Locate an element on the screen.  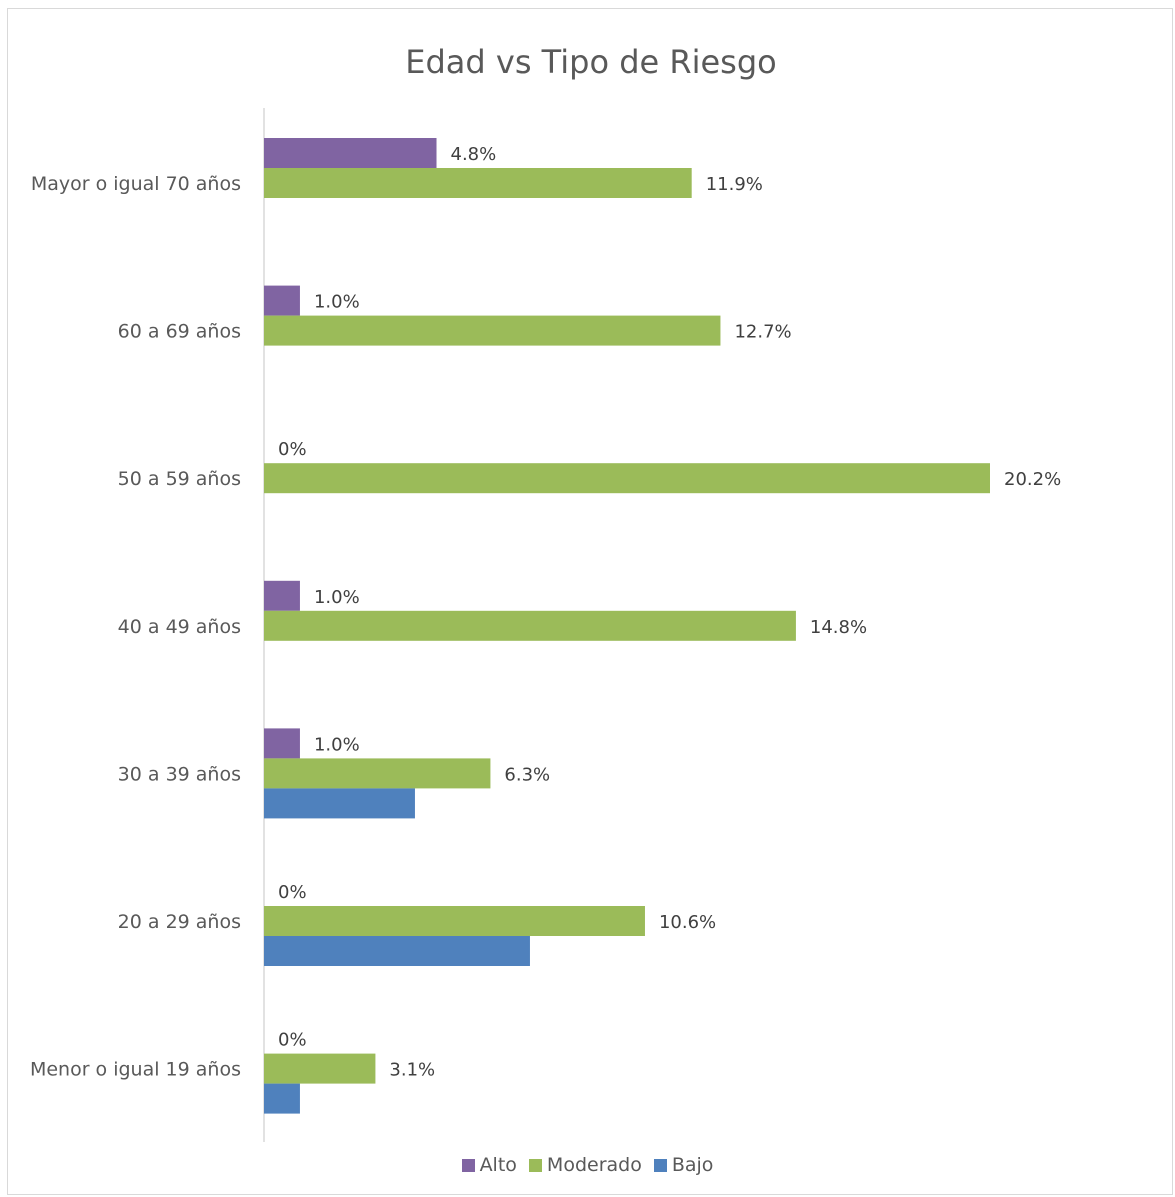
category-tick-label: Mayor o igual 70 años is located at coordinates (136, 184).